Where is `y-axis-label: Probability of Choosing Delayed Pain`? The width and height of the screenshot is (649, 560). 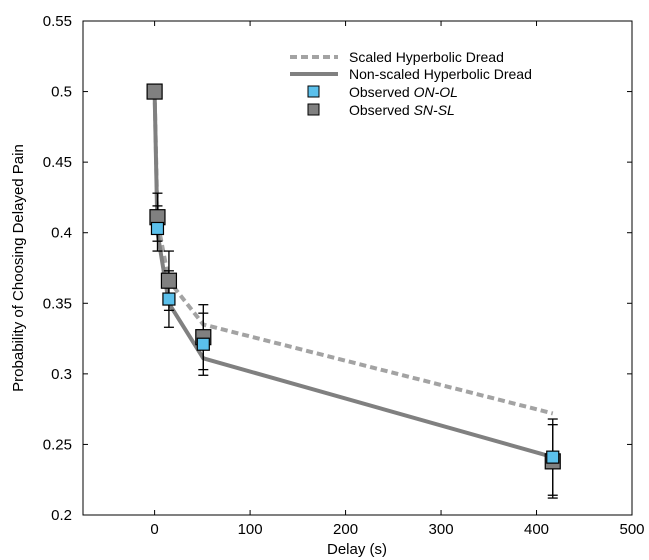
y-axis-label: Probability of Choosing Delayed Pain is located at coordinates (18, 268).